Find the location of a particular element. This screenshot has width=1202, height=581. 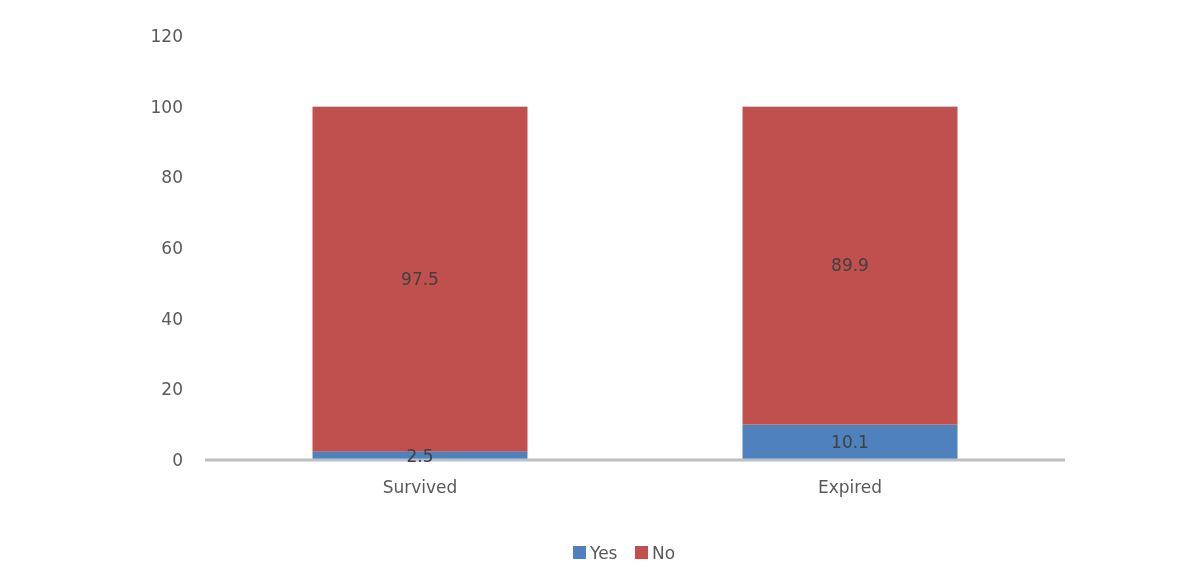

data-label: 10.1 is located at coordinates (850, 442).